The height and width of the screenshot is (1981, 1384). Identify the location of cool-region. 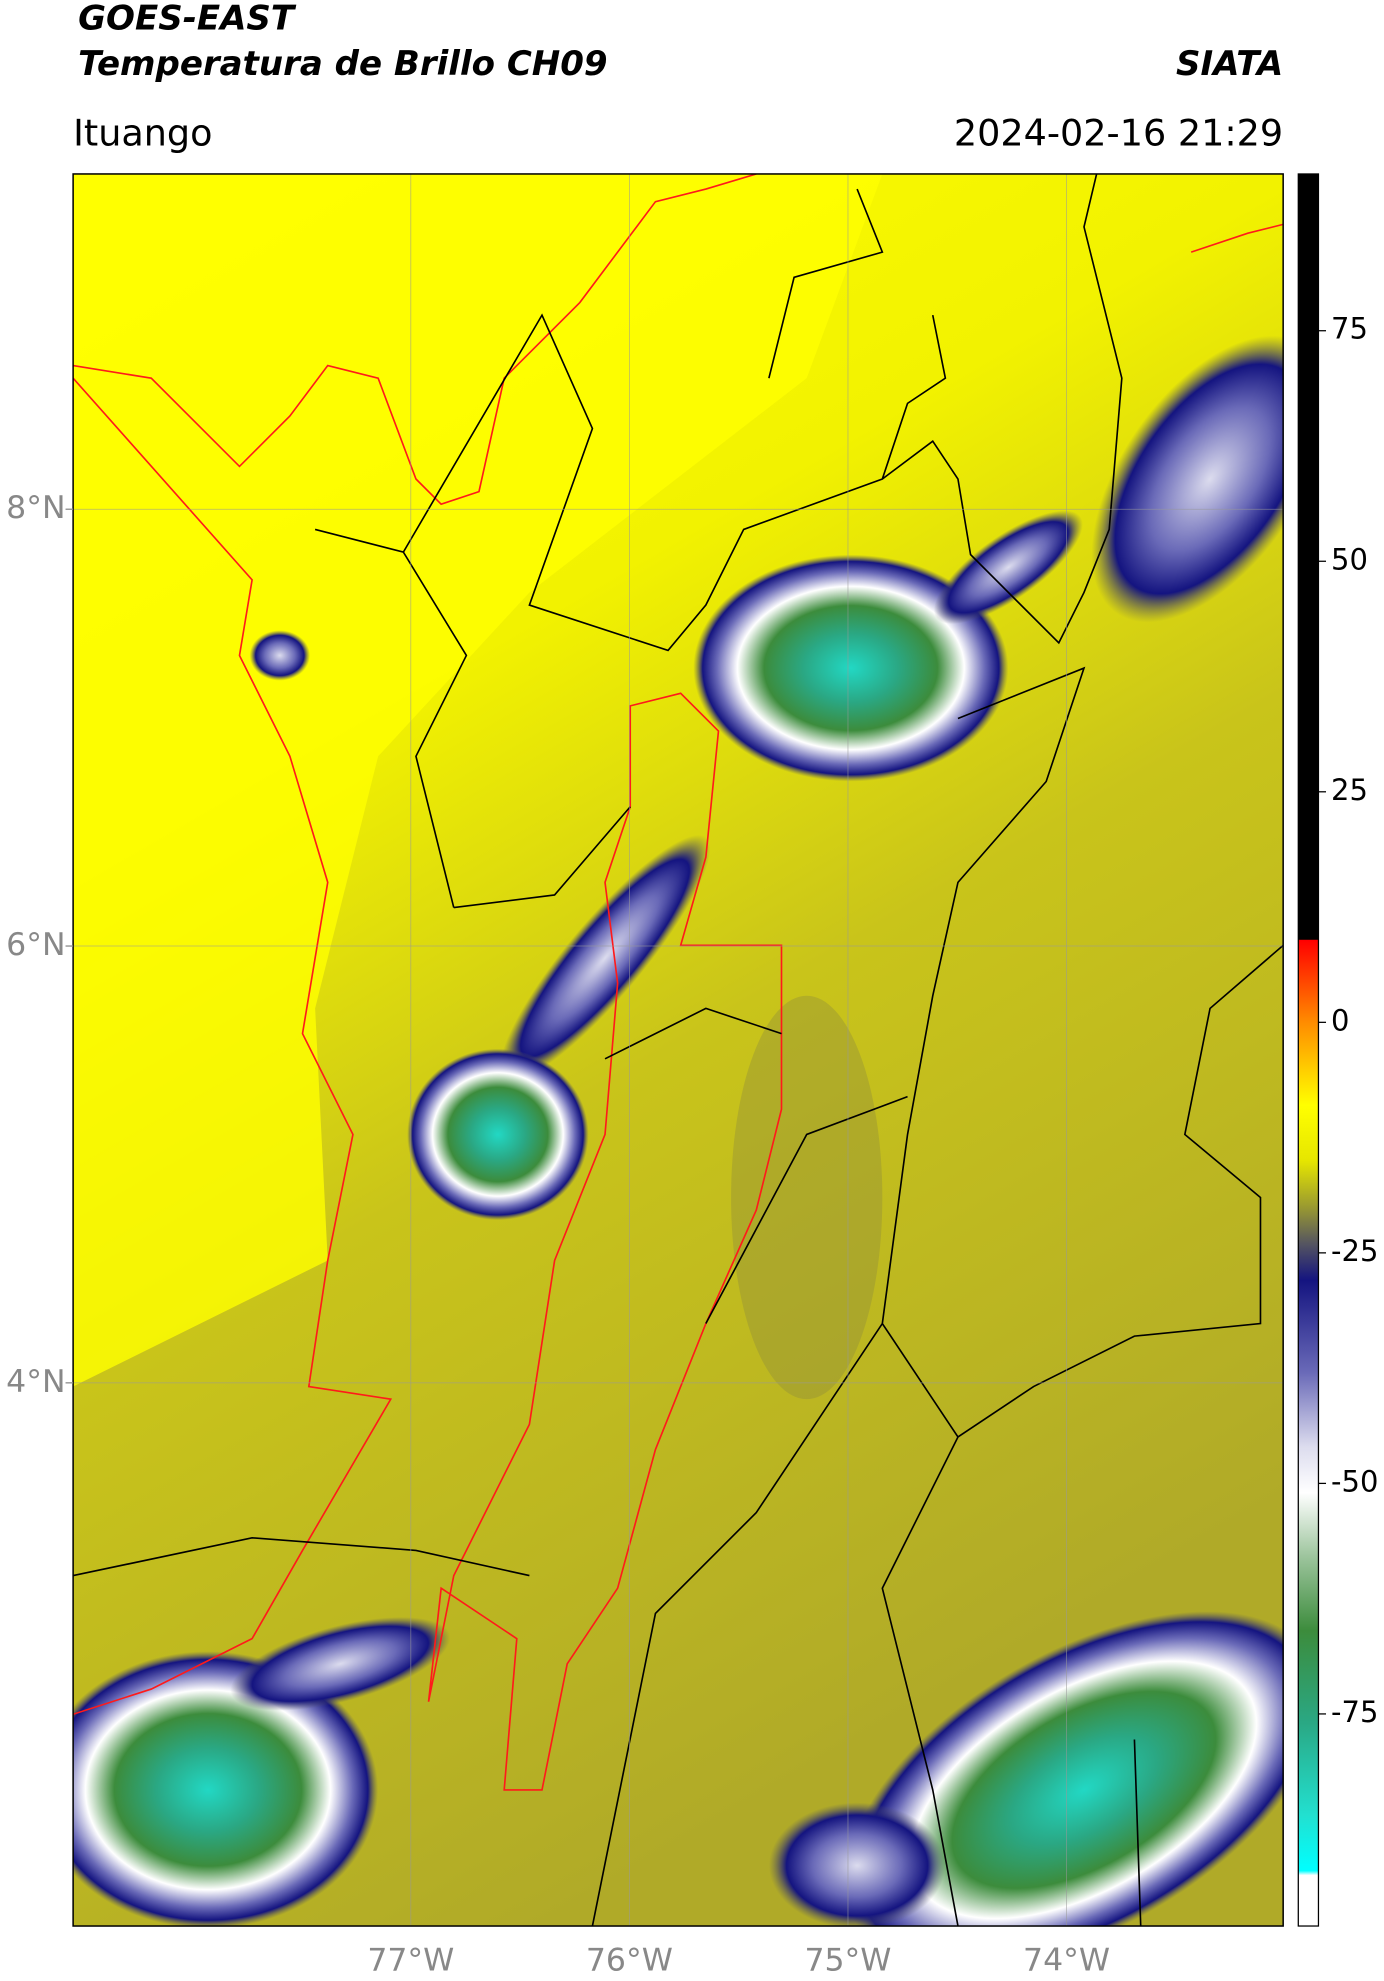
(807, 1197).